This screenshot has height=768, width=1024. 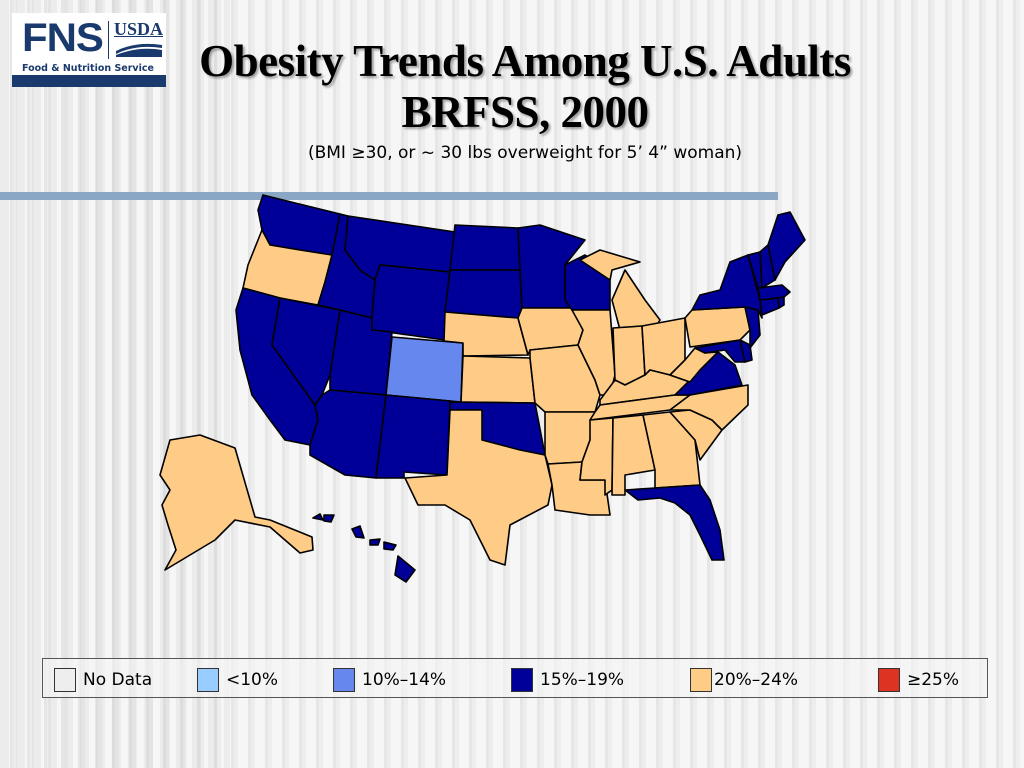 What do you see at coordinates (525, 112) in the screenshot?
I see `title-line-2: BRFSS, 2000` at bounding box center [525, 112].